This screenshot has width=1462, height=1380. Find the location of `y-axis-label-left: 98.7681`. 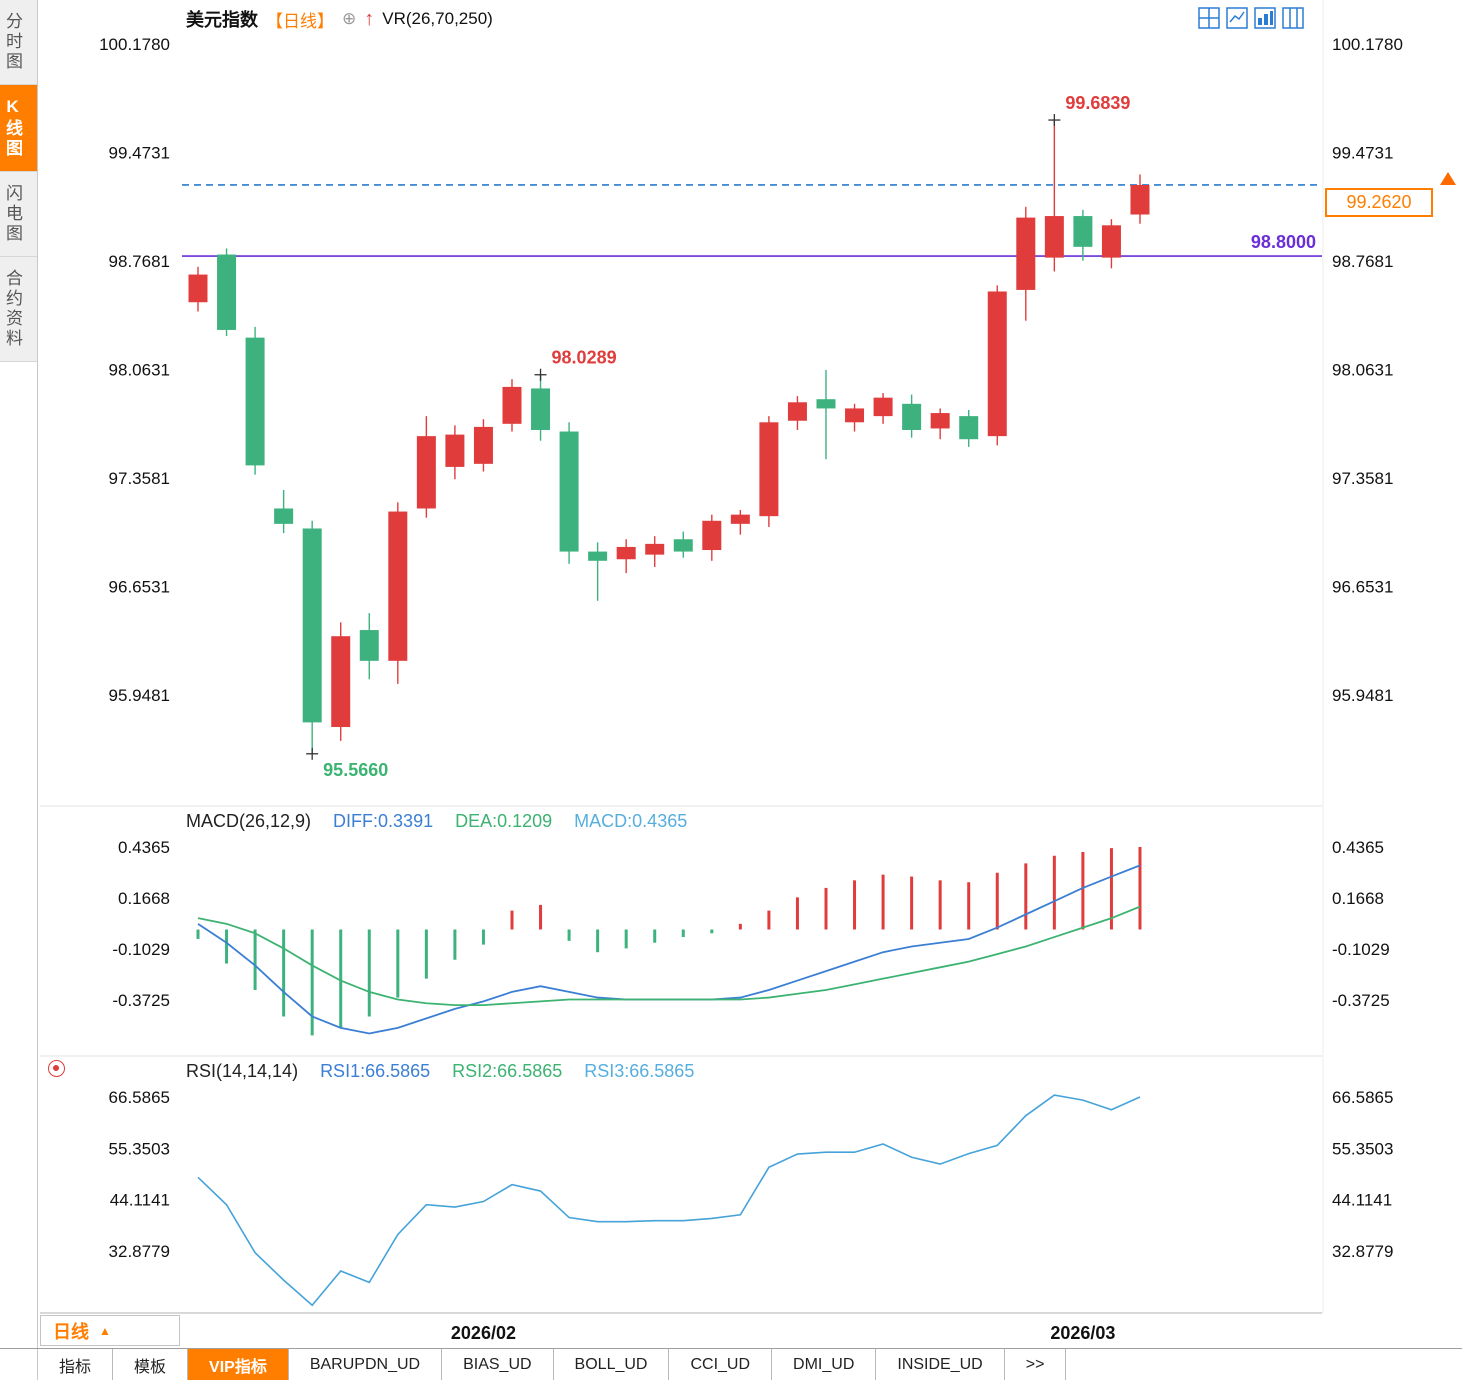

y-axis-label-left: 98.7681 is located at coordinates (139, 261).